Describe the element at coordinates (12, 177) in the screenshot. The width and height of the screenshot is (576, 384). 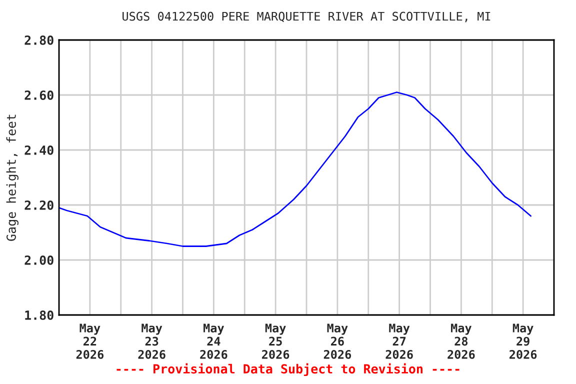
I see `y-axis-title: Gage height, feet` at that location.